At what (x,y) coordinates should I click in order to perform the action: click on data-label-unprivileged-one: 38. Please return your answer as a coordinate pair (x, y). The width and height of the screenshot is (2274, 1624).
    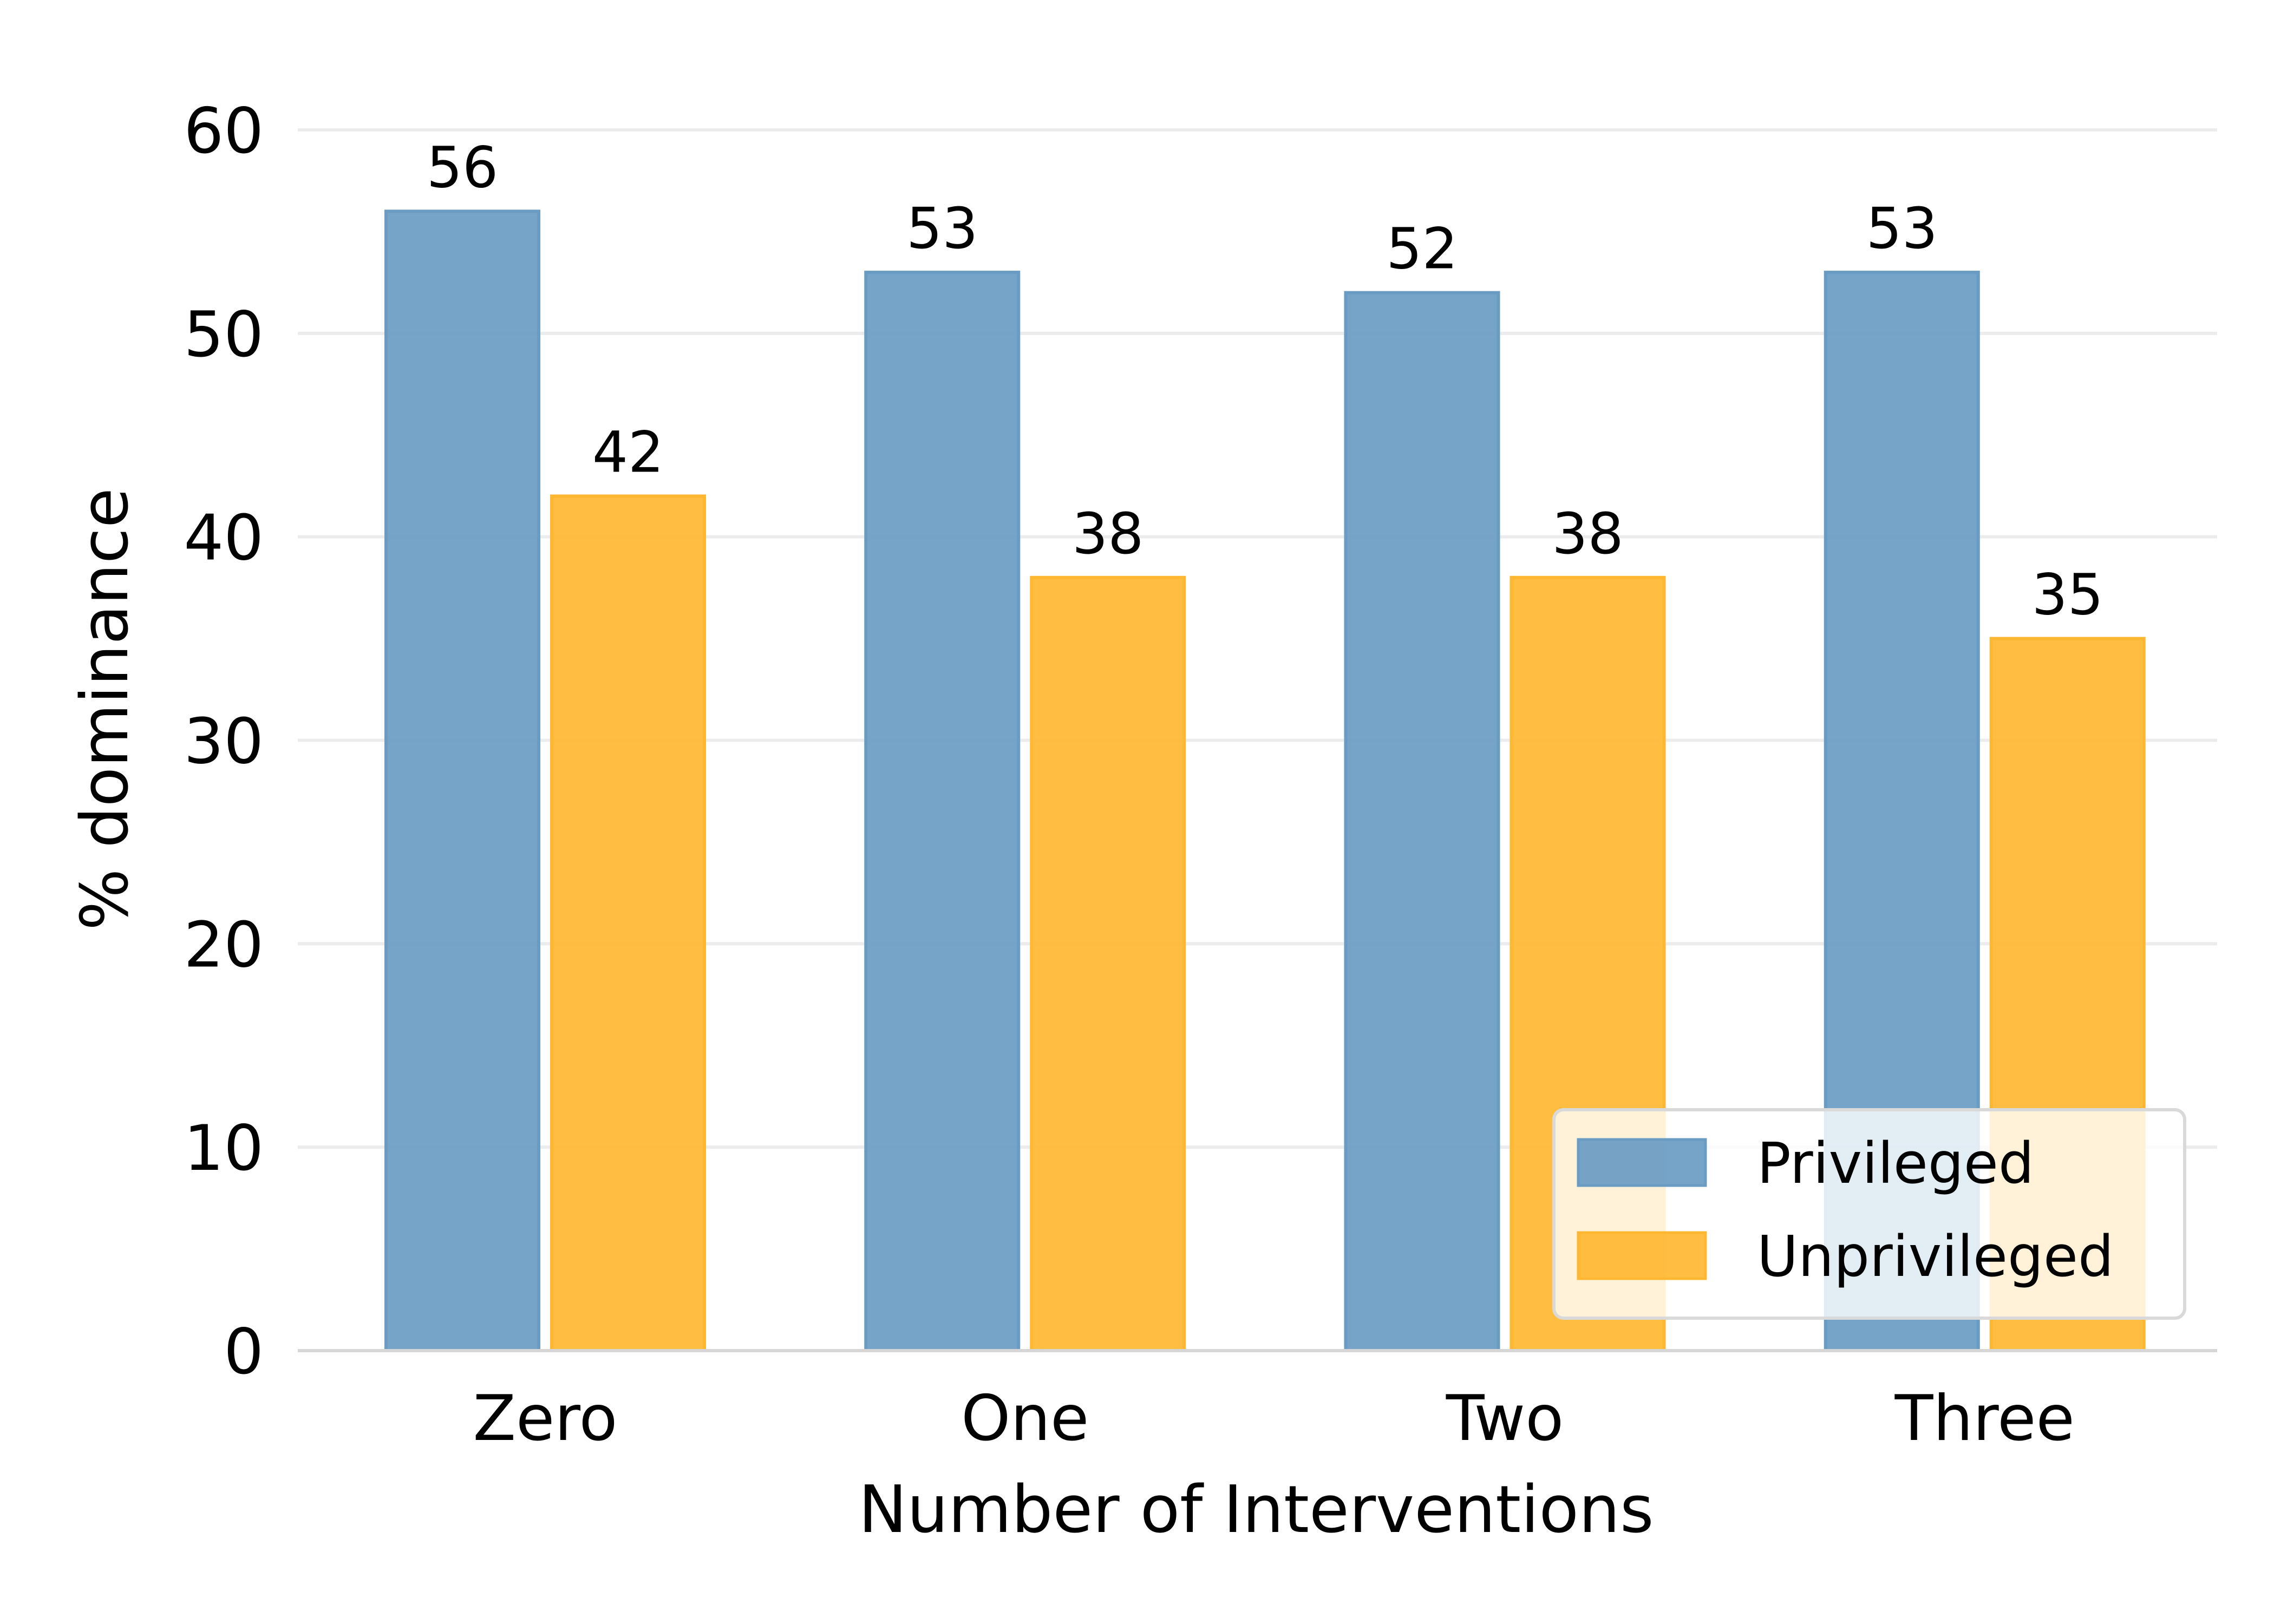
    Looking at the image, I should click on (1108, 534).